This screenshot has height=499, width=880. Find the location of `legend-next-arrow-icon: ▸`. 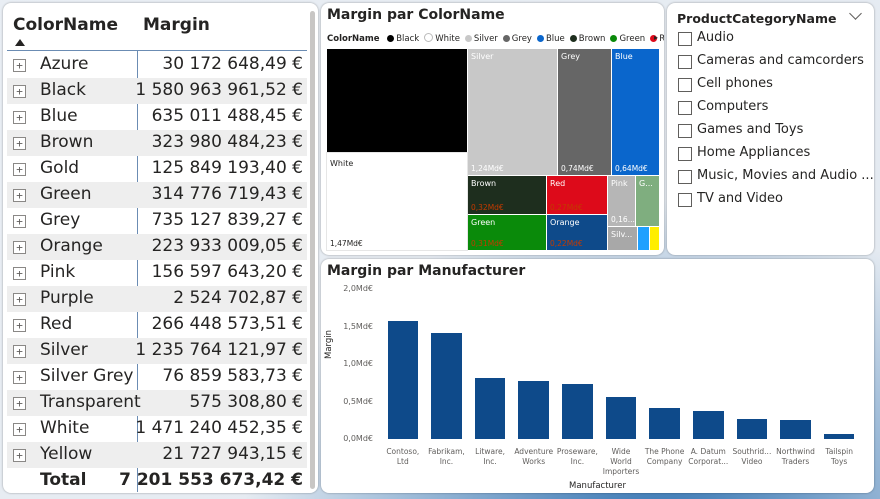

legend-next-arrow-icon: ▸ is located at coordinates (656, 37).